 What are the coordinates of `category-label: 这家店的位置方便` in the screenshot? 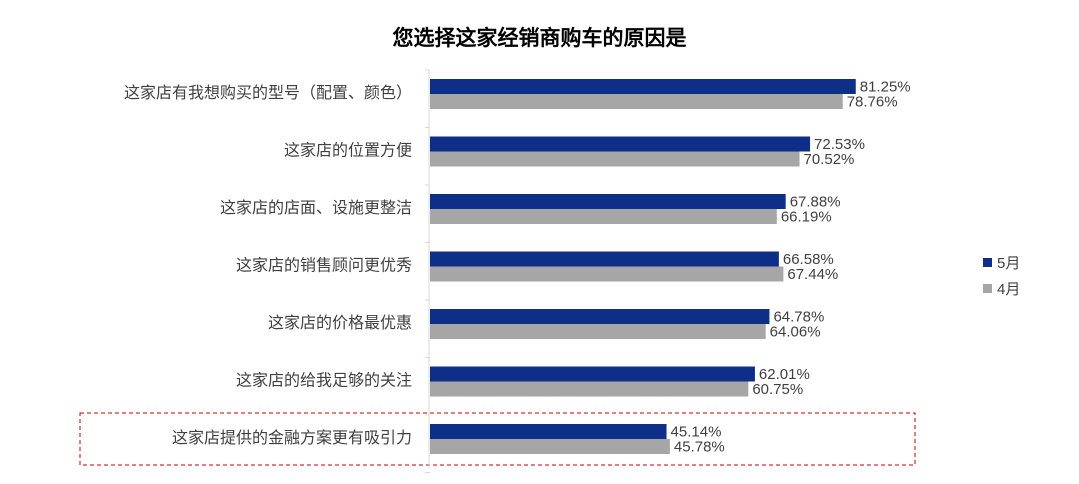 It's located at (348, 151).